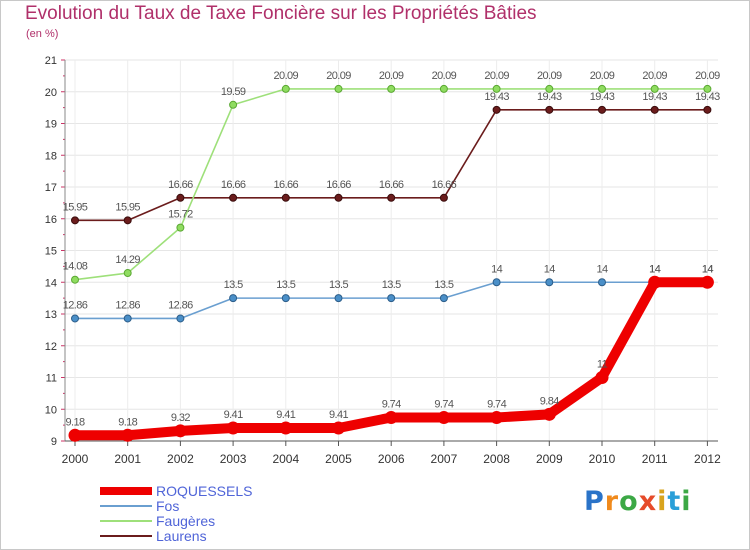 The image size is (750, 550). Describe the element at coordinates (707, 76) in the screenshot. I see `data-label-faugeres-2012: 20.09` at that location.